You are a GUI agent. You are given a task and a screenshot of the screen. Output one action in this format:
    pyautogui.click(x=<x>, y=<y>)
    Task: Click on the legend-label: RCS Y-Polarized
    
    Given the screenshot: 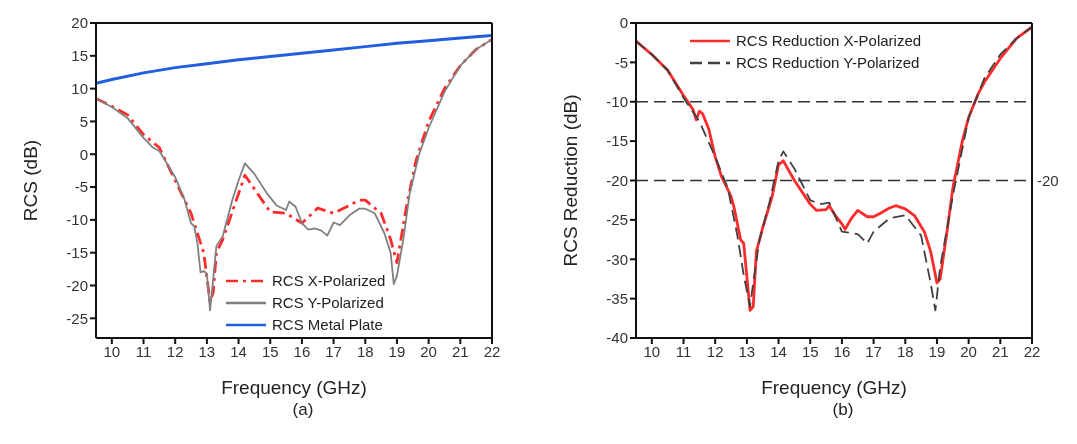 What is the action you would take?
    pyautogui.click(x=328, y=303)
    